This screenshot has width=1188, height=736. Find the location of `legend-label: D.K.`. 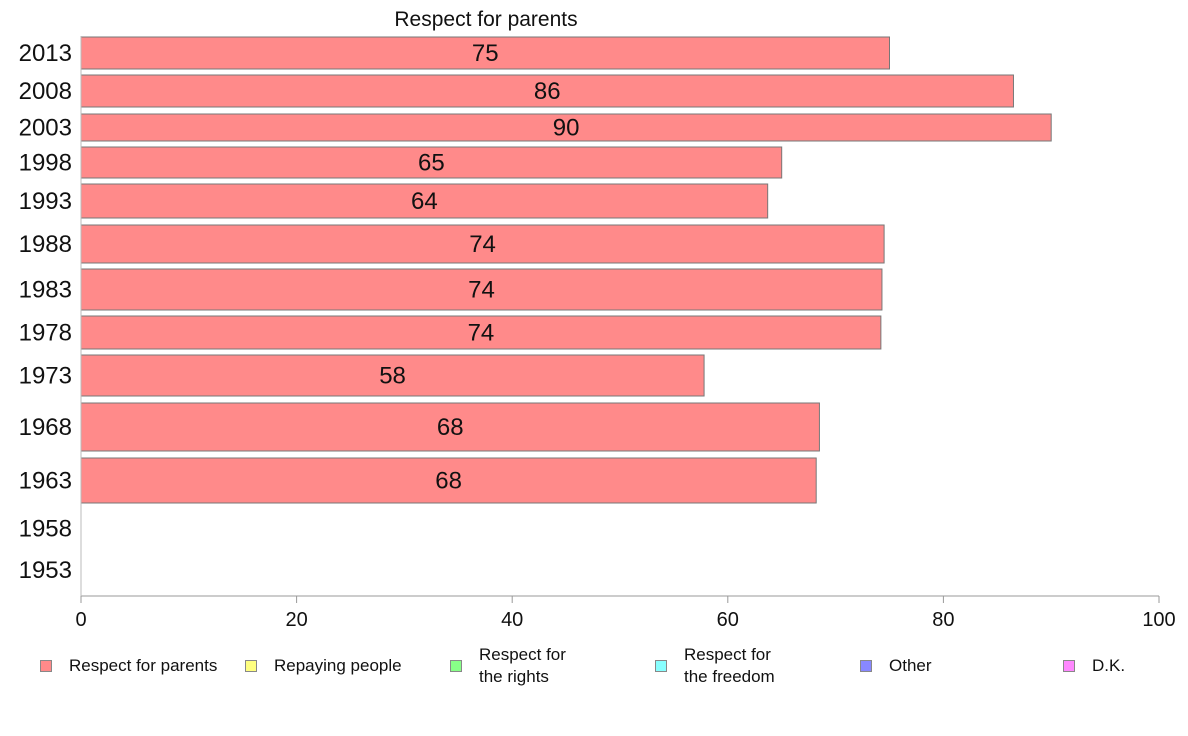

legend-label: D.K. is located at coordinates (1109, 665).